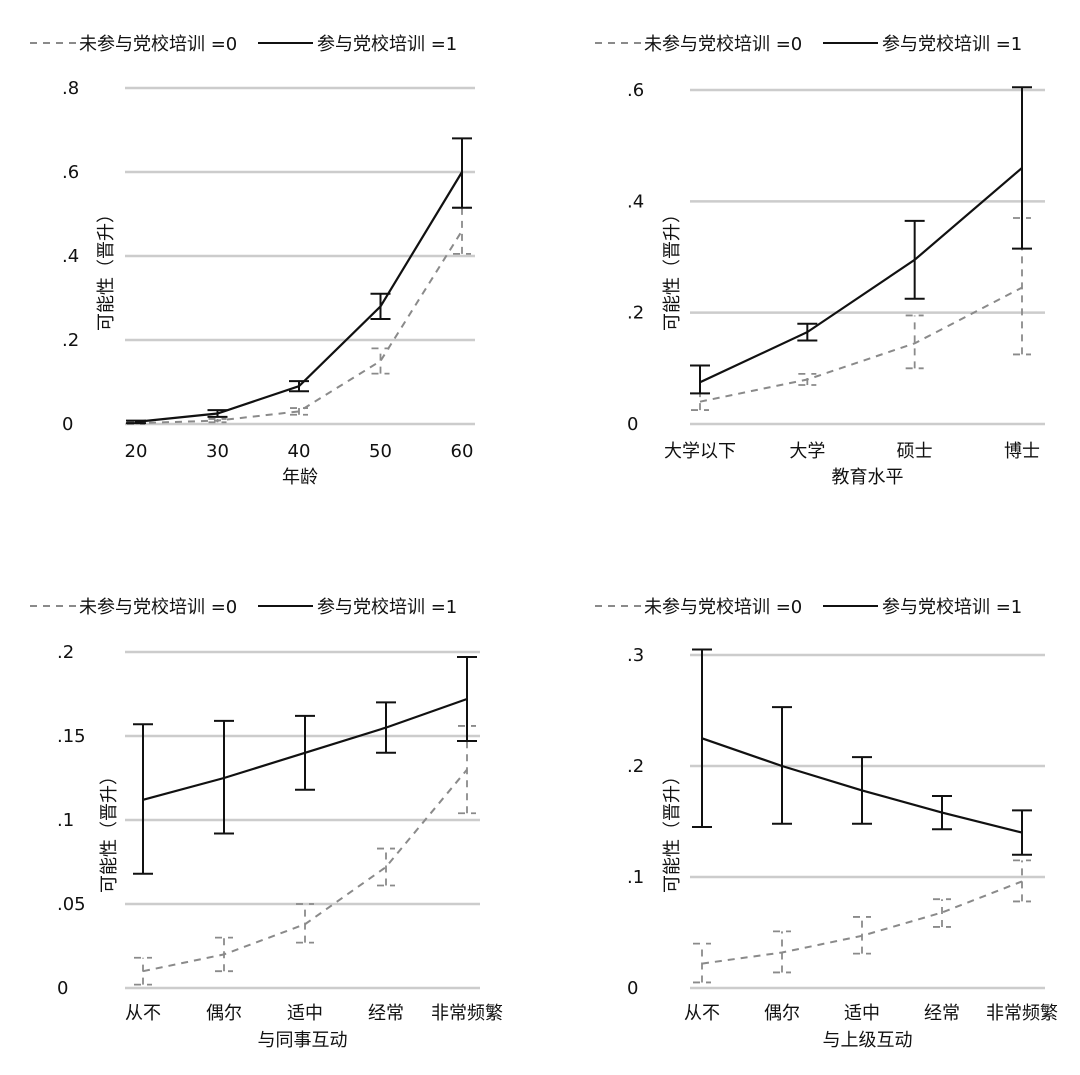 The height and width of the screenshot is (1075, 1080). Describe the element at coordinates (635, 655) in the screenshot. I see `y-tick-label: .3` at that location.